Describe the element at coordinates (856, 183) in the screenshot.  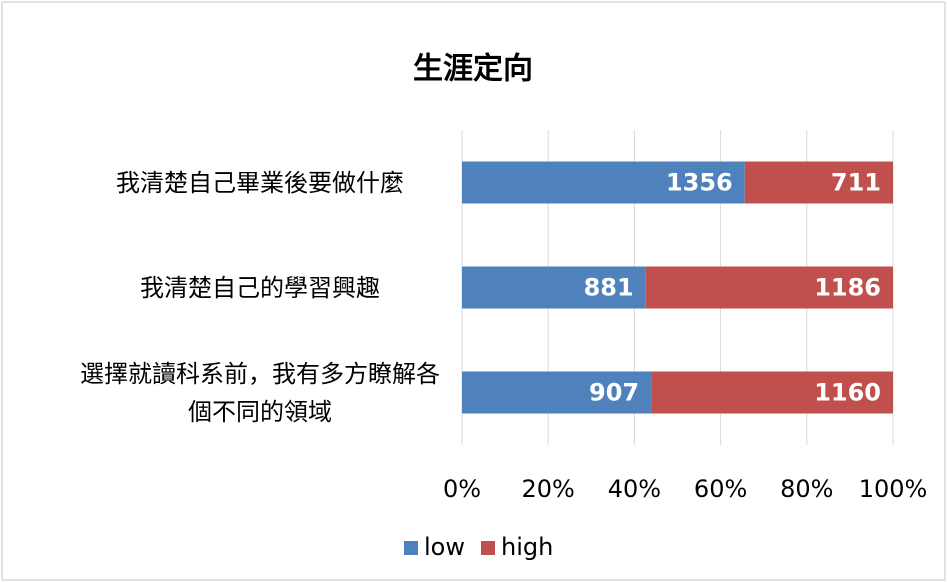
I see `data-label: 711` at that location.